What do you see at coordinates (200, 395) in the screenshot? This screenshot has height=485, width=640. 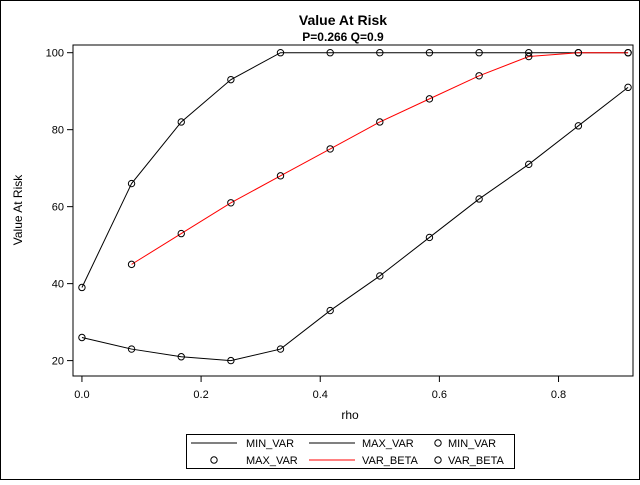 I see `x-tick-label: 0.2` at bounding box center [200, 395].